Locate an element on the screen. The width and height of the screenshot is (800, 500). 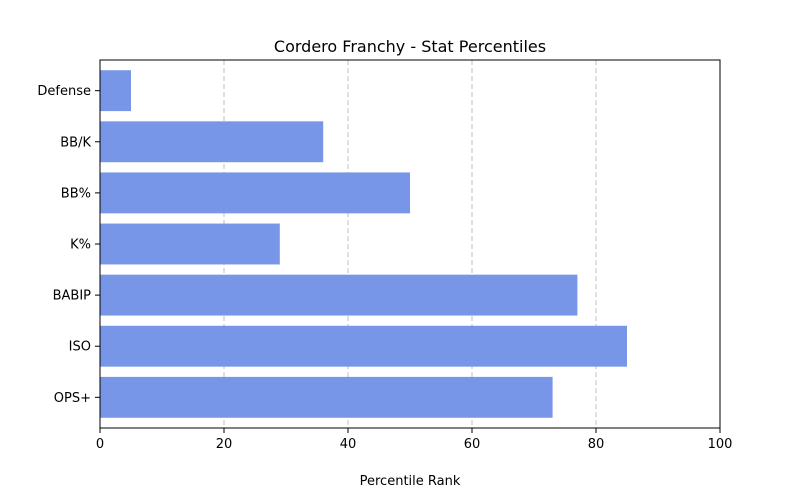
x-tick-label-1: 20 is located at coordinates (224, 444).